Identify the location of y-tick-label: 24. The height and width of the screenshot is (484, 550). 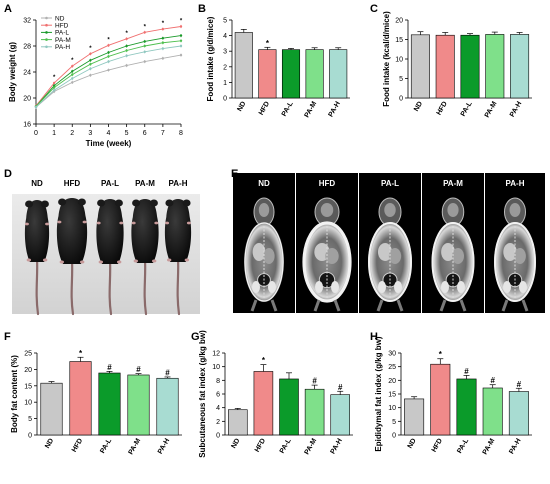
(27, 73).